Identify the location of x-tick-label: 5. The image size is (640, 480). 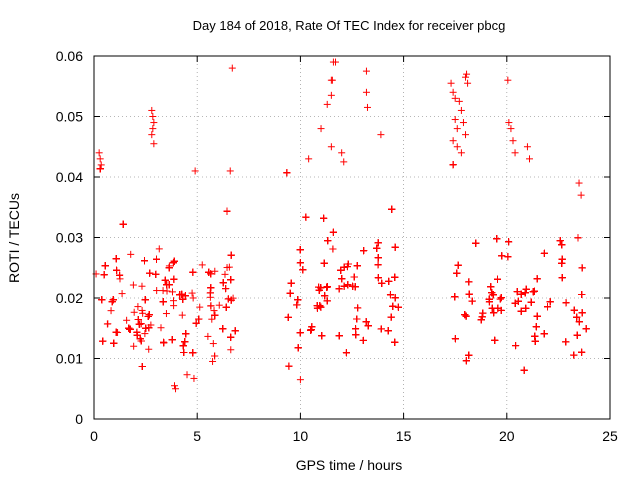
(197, 436).